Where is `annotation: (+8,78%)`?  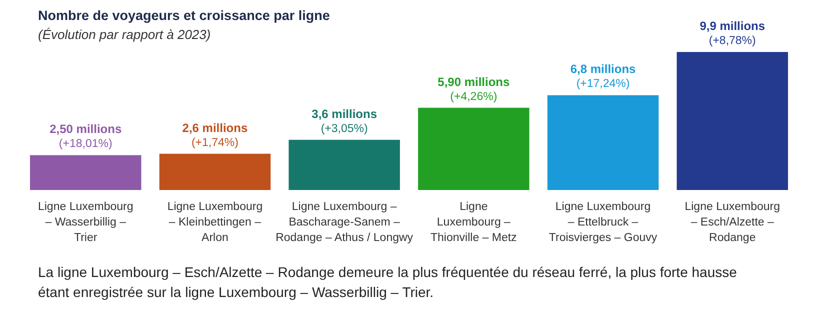
annotation: (+8,78%) is located at coordinates (732, 41).